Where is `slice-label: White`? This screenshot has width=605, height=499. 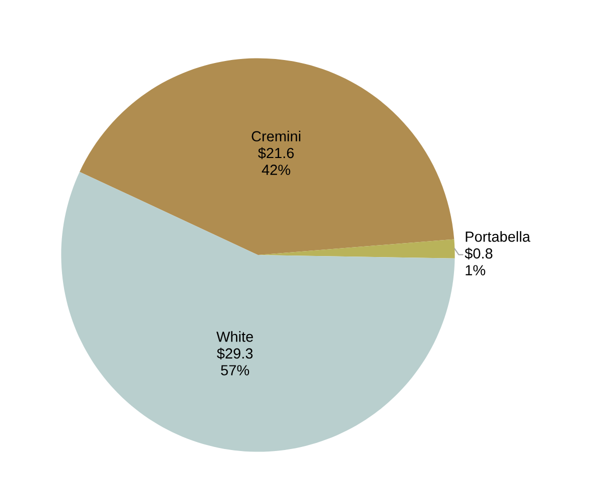 slice-label: White is located at coordinates (234, 336).